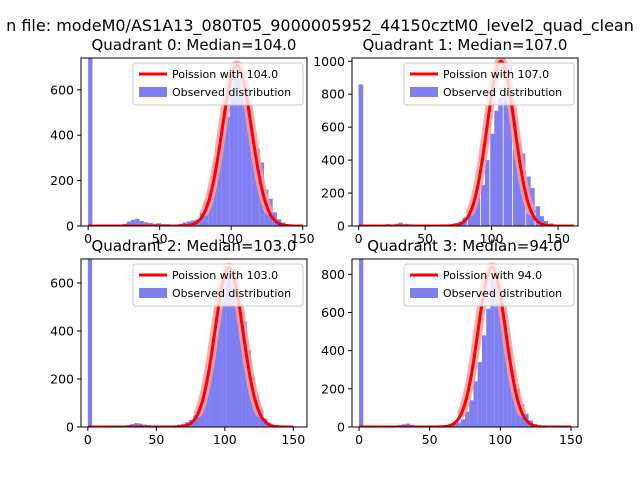  What do you see at coordinates (194, 45) in the screenshot?
I see `panel-title: Quadrant 0: Median=104.0` at bounding box center [194, 45].